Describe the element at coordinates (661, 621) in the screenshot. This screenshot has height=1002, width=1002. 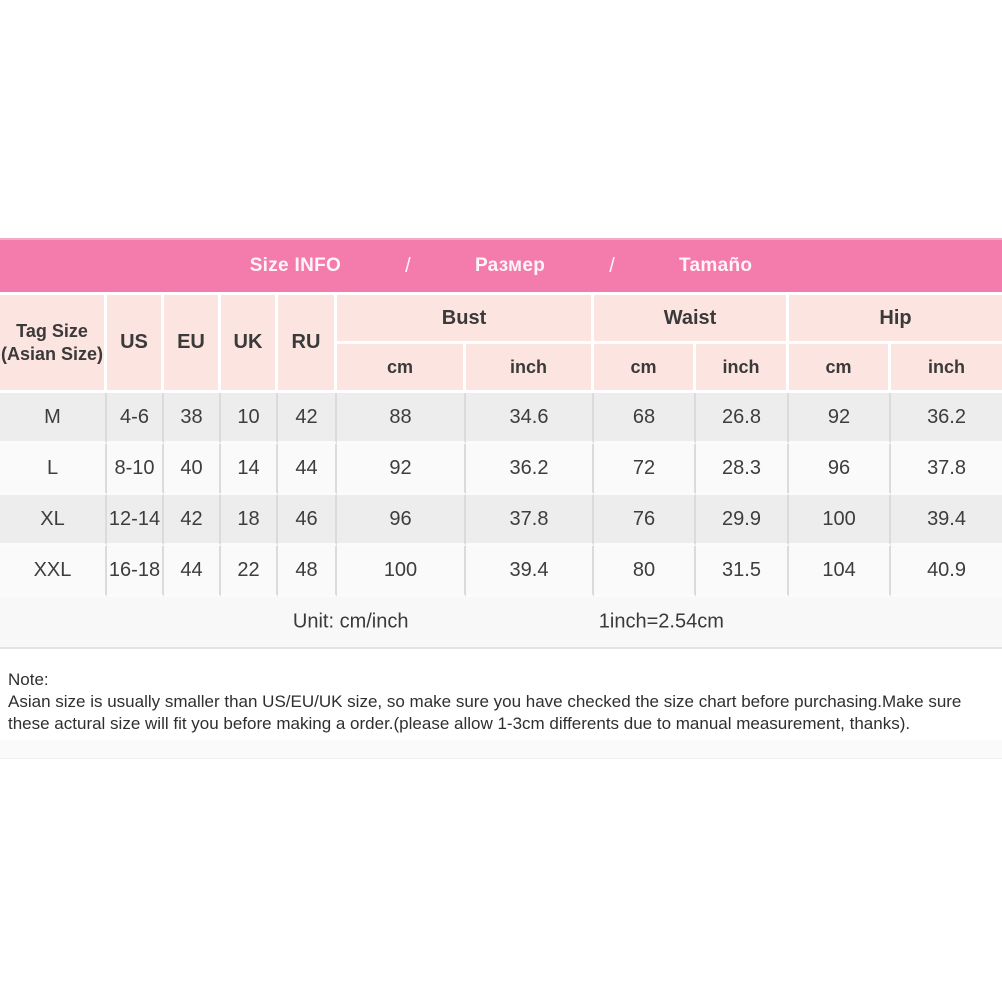
I see `inch-conversion-label: 1inch=2.54cm` at that location.